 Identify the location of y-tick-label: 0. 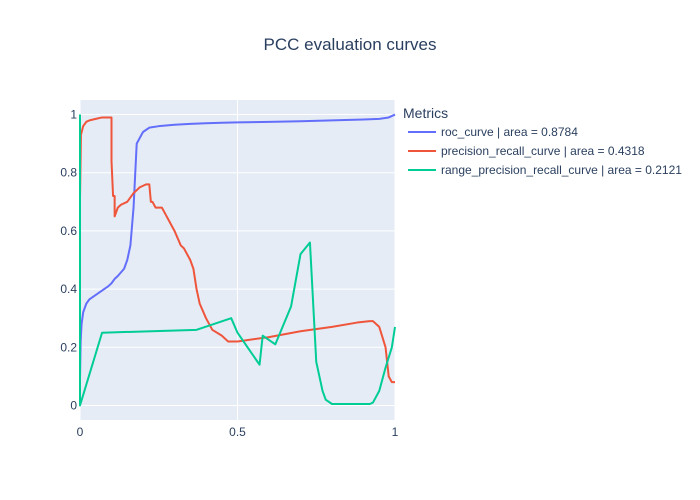
(73, 405).